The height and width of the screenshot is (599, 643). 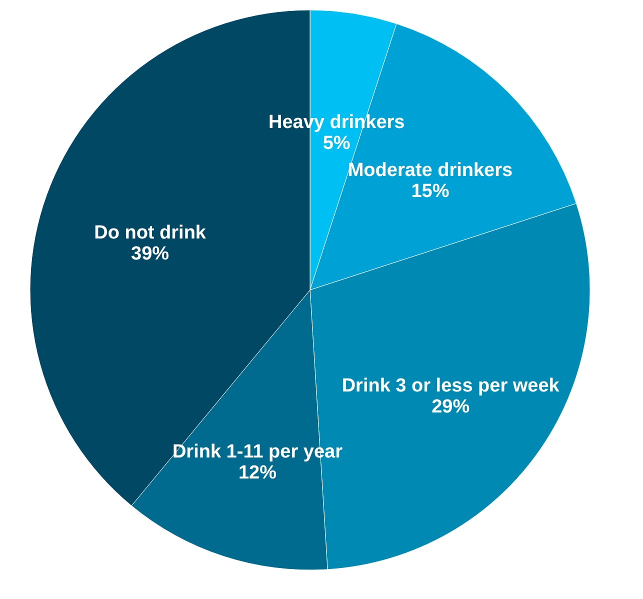 I want to click on data-label: 39%, so click(x=150, y=253).